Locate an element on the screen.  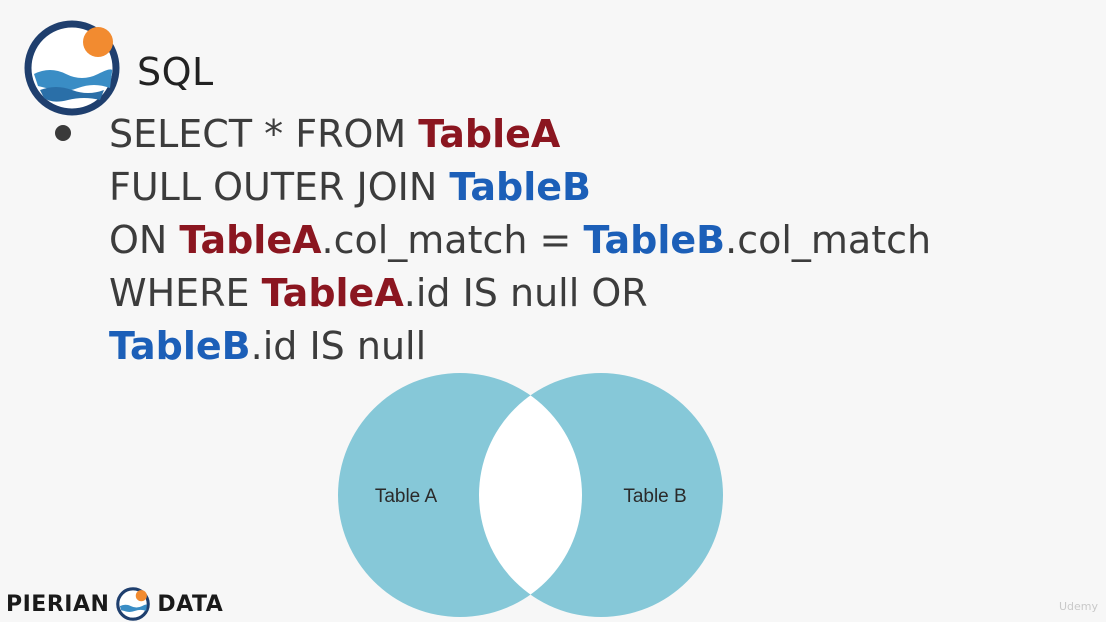
query-line-on: ON TableA.col_match = TableB.col_match is located at coordinates (520, 240).